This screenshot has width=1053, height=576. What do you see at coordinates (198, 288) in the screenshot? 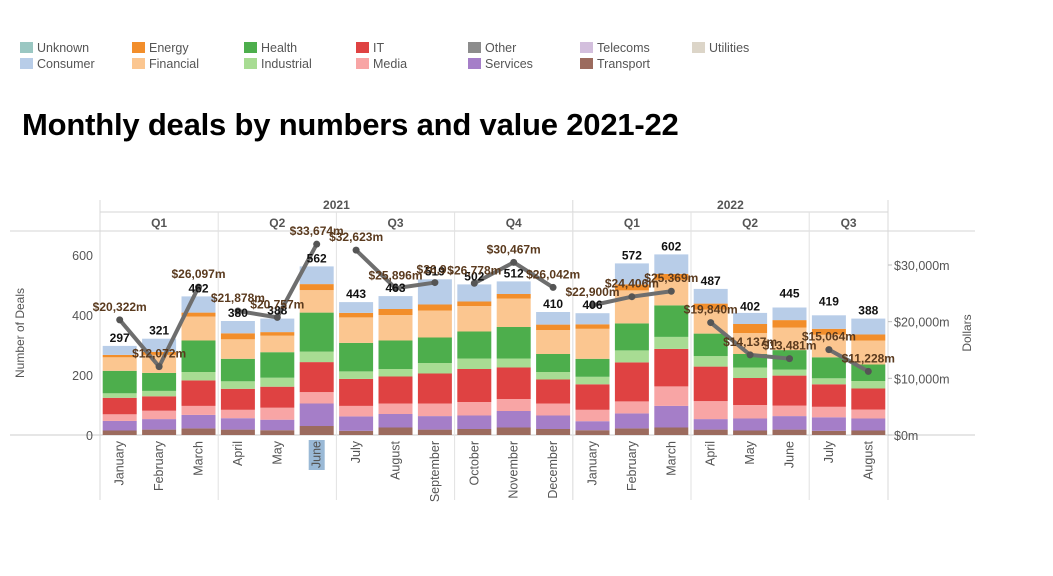
I see `deal-total-label: 462` at bounding box center [198, 288].